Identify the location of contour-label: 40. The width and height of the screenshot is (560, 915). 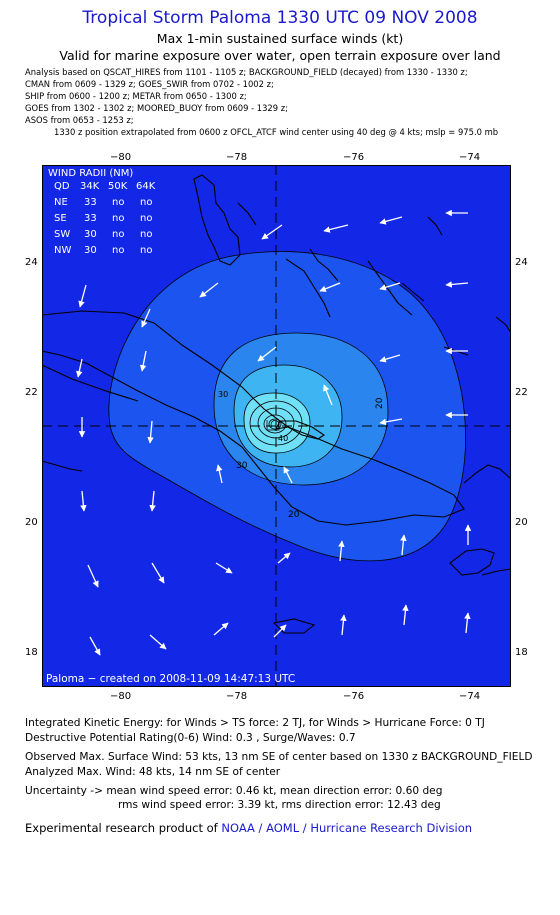
(283, 438).